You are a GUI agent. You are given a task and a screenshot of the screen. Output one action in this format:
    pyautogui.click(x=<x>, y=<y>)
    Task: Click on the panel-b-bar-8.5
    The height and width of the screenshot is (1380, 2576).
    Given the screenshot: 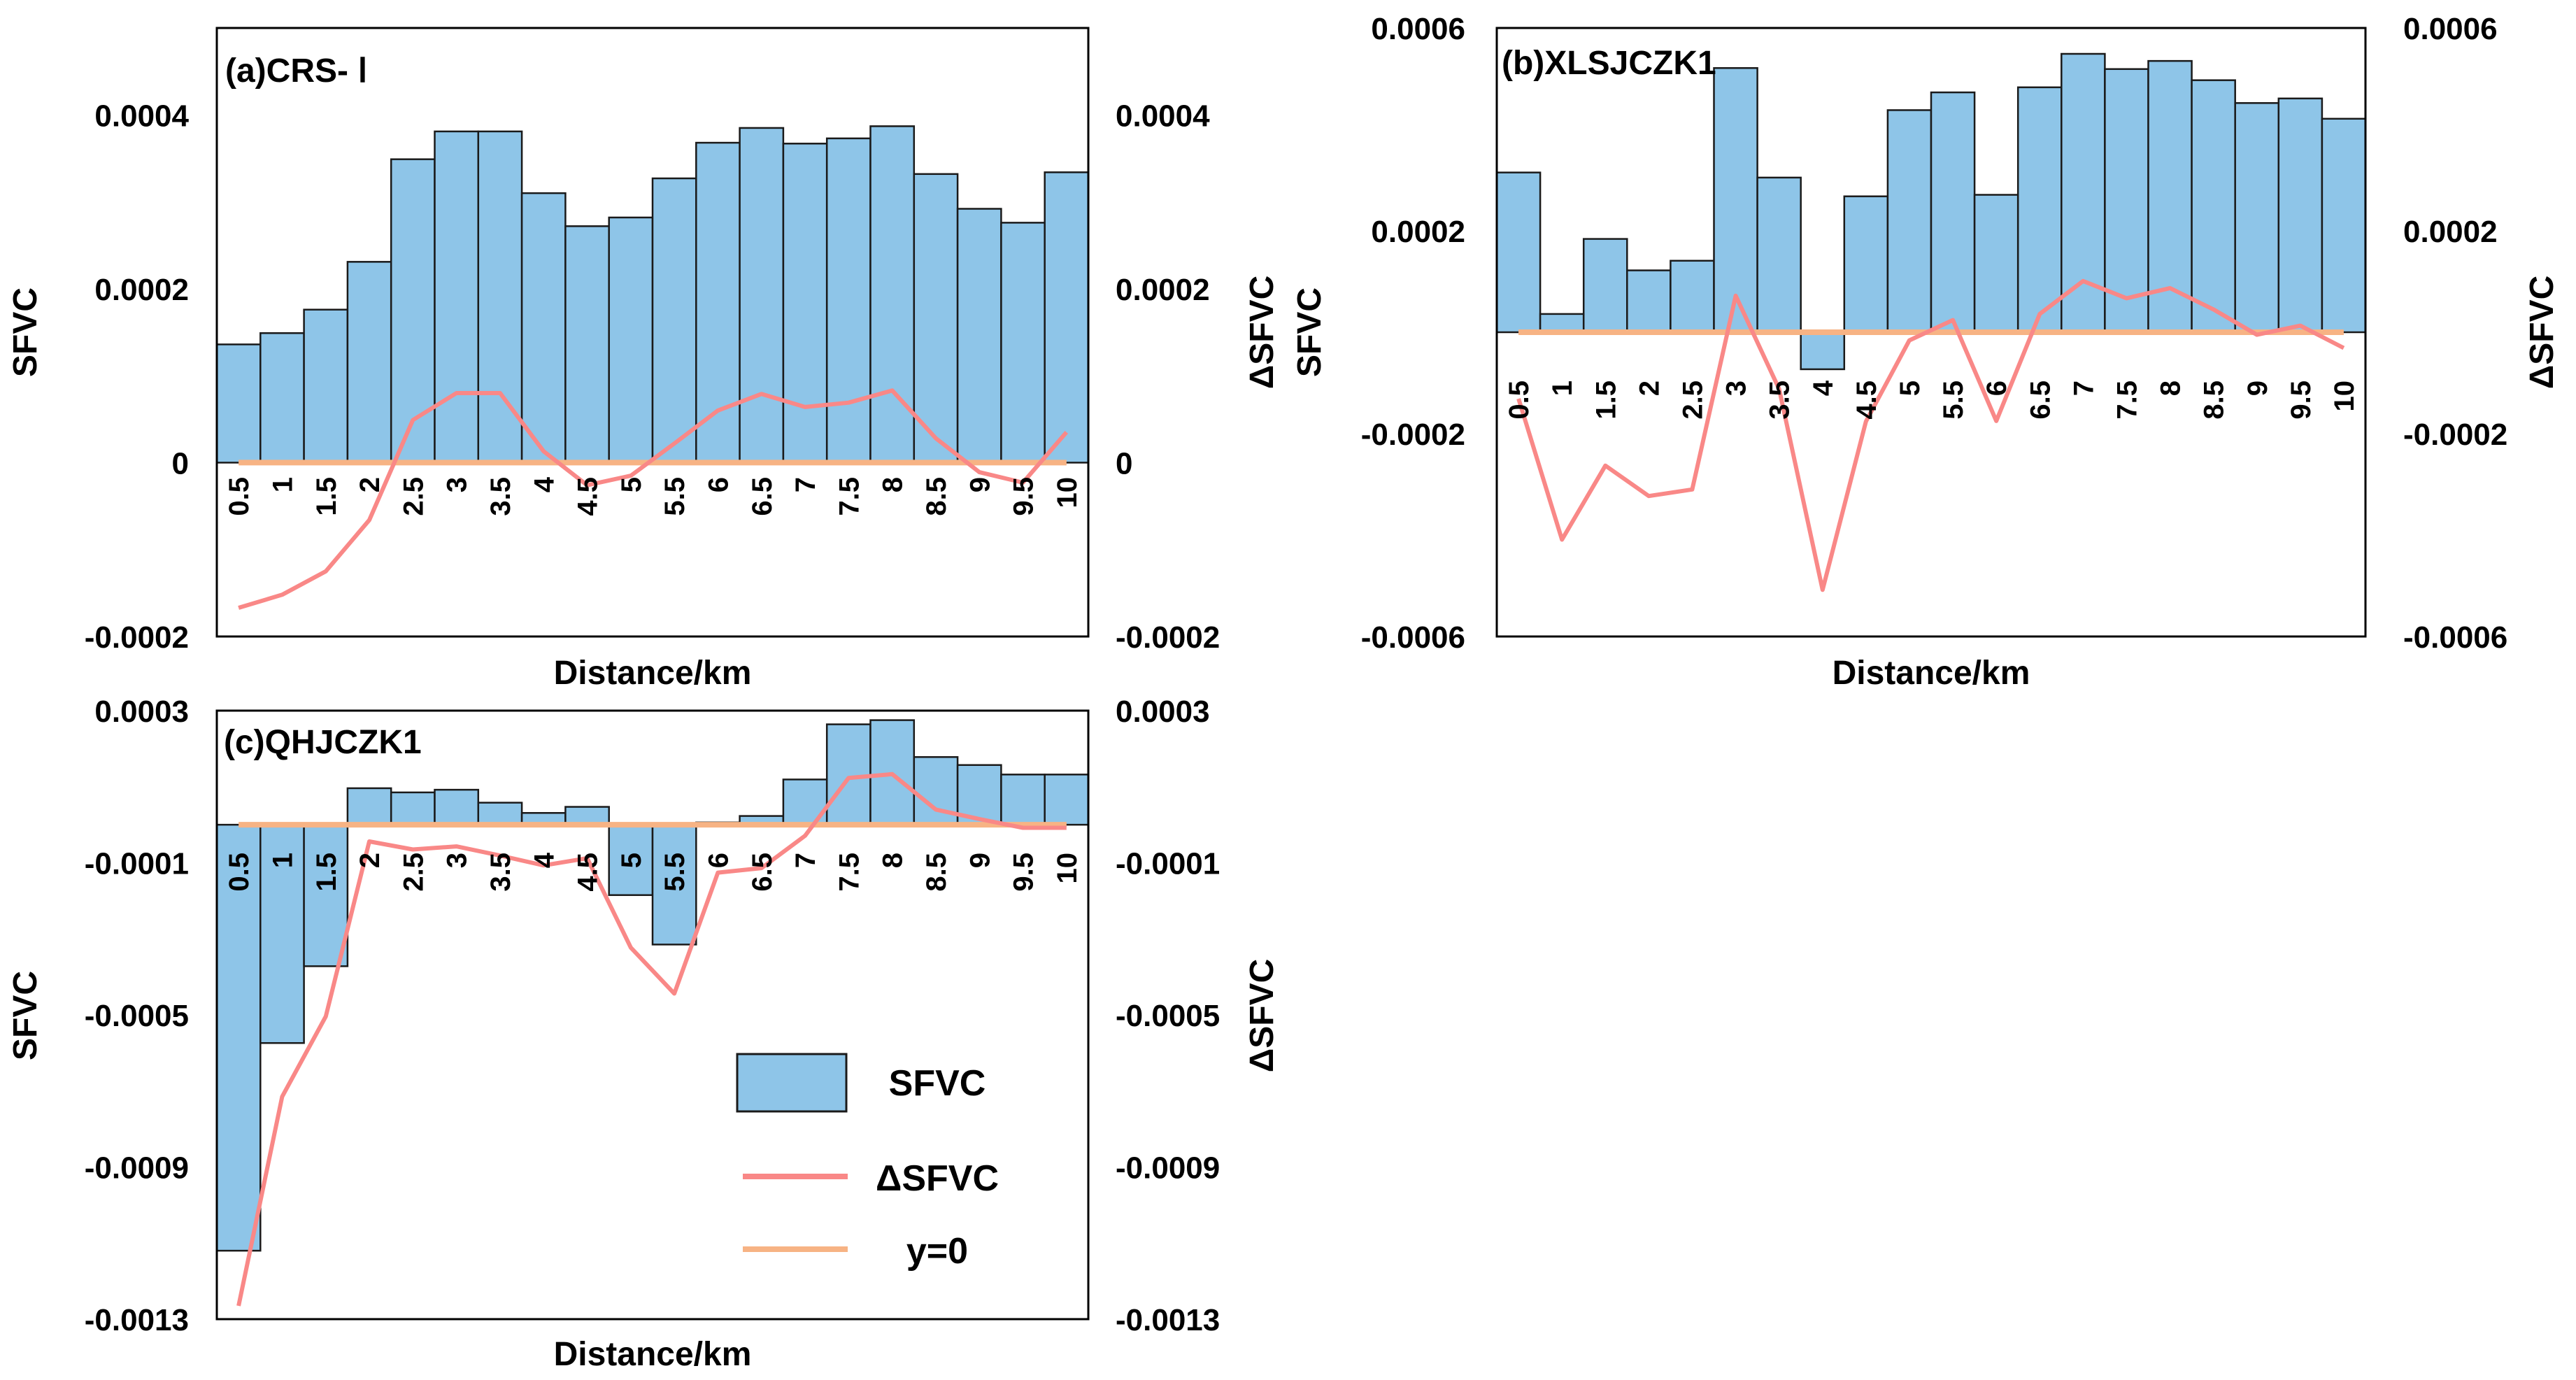 What is the action you would take?
    pyautogui.click(x=2213, y=206)
    